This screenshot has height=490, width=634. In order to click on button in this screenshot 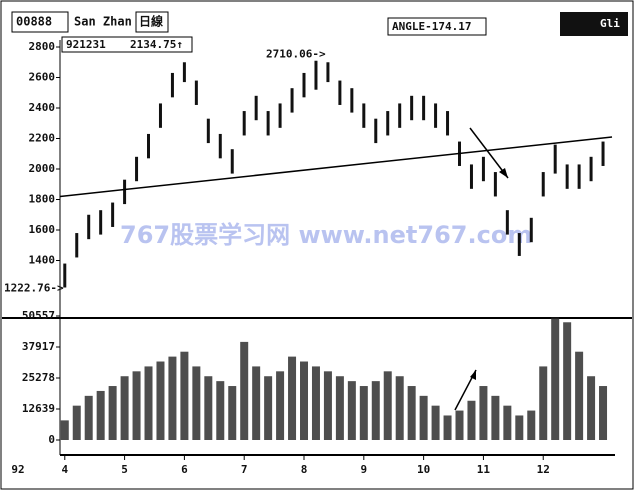, I will do `click(594, 24)`.